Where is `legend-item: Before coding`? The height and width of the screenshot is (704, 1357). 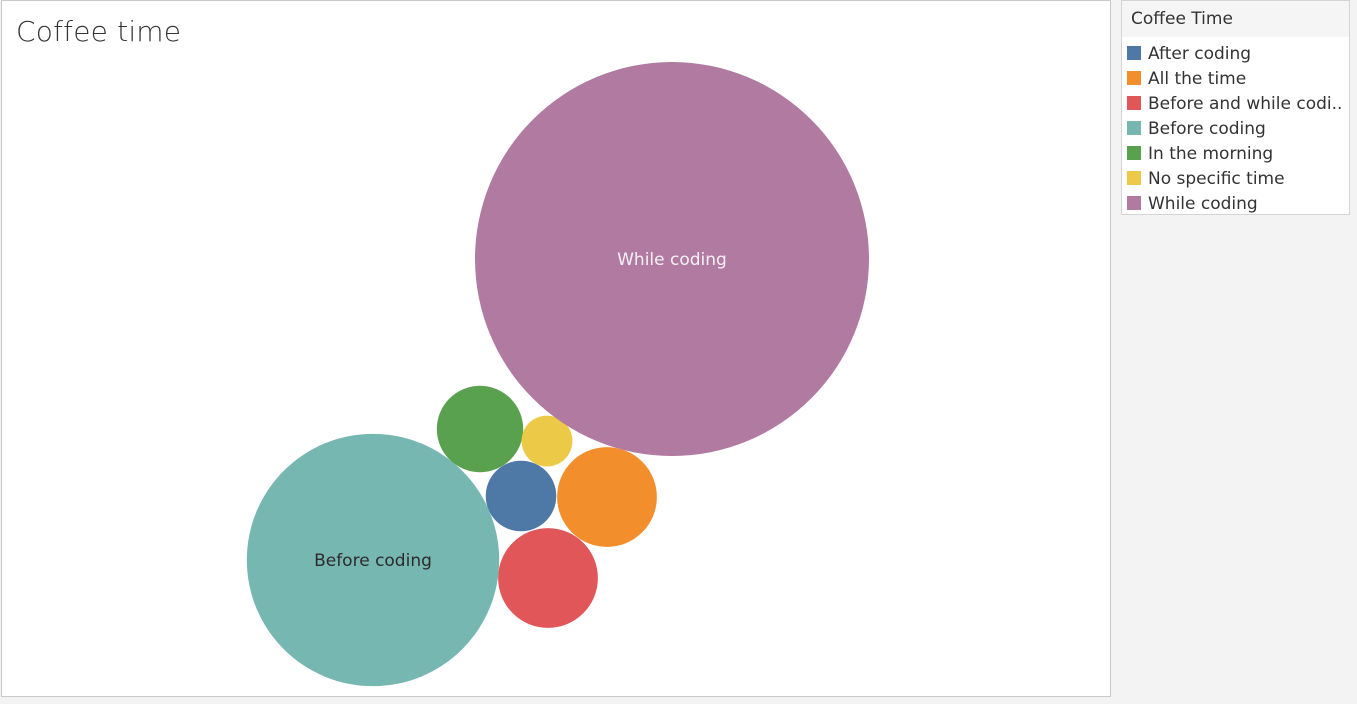 legend-item: Before coding is located at coordinates (1235, 128).